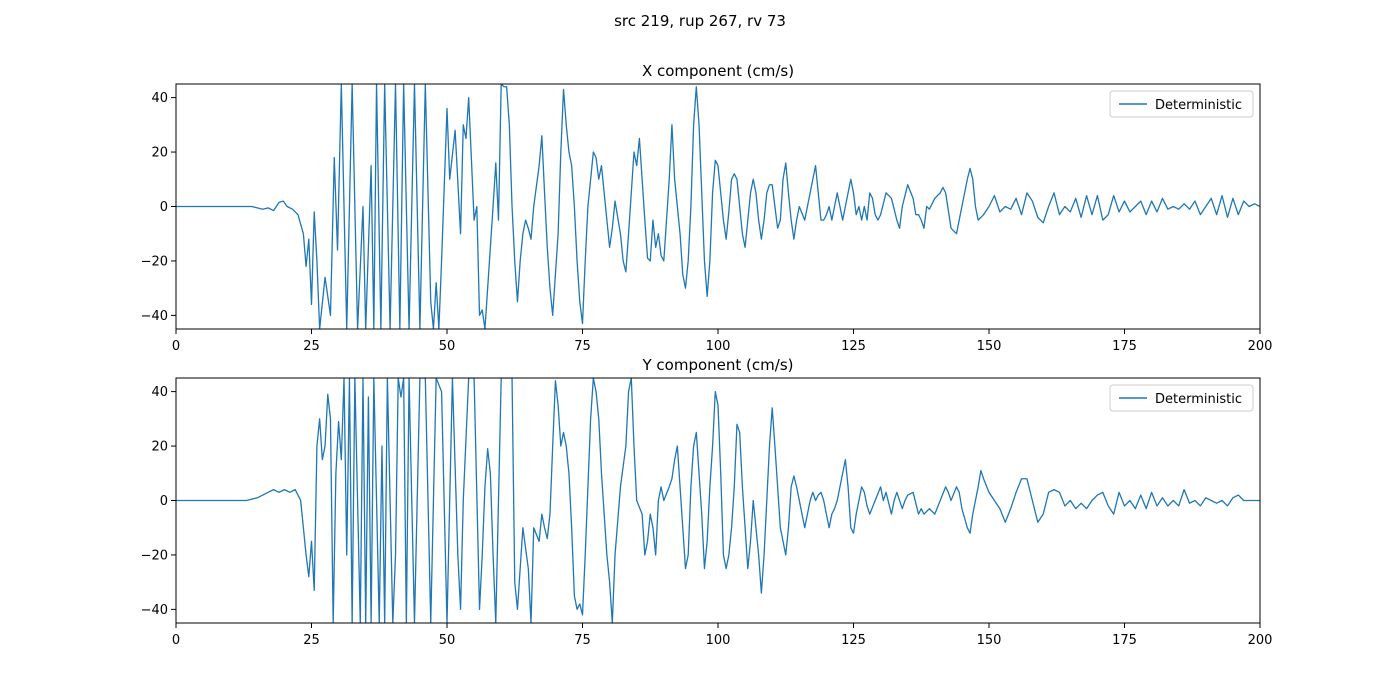  I want to click on panel-0-legend-box, so click(1181, 104).